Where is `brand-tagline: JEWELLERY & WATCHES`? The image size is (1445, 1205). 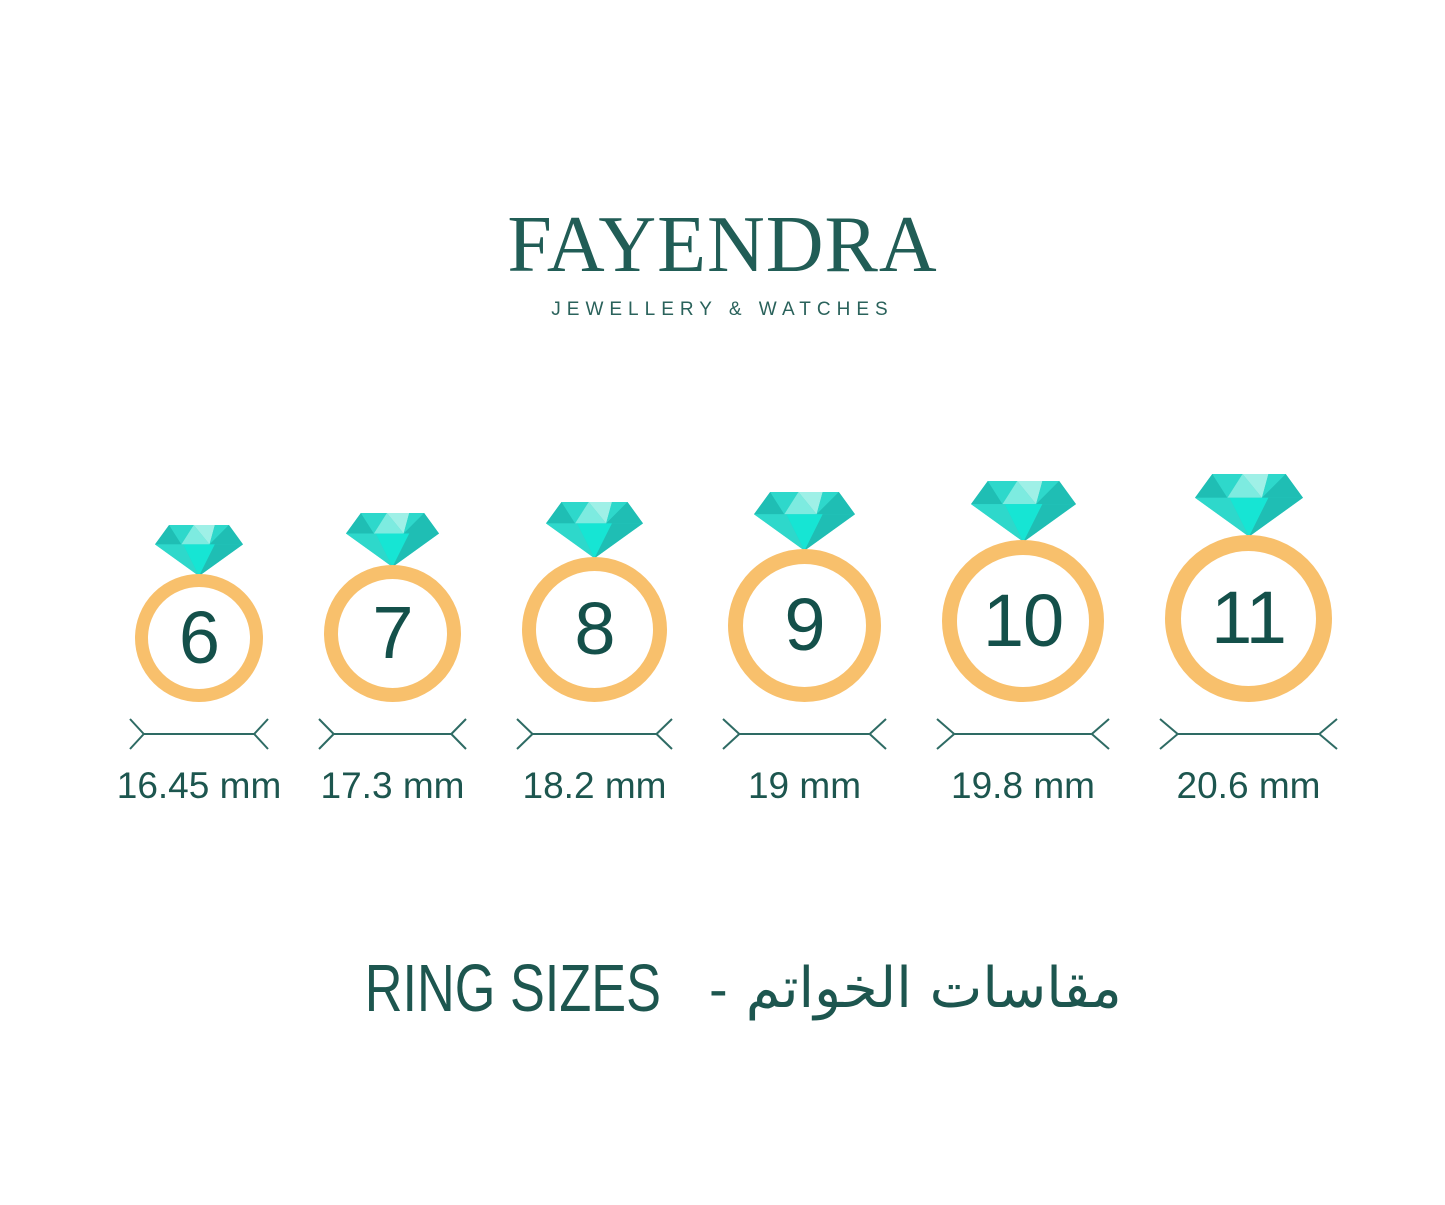 brand-tagline: JEWELLERY & WATCHES is located at coordinates (722, 309).